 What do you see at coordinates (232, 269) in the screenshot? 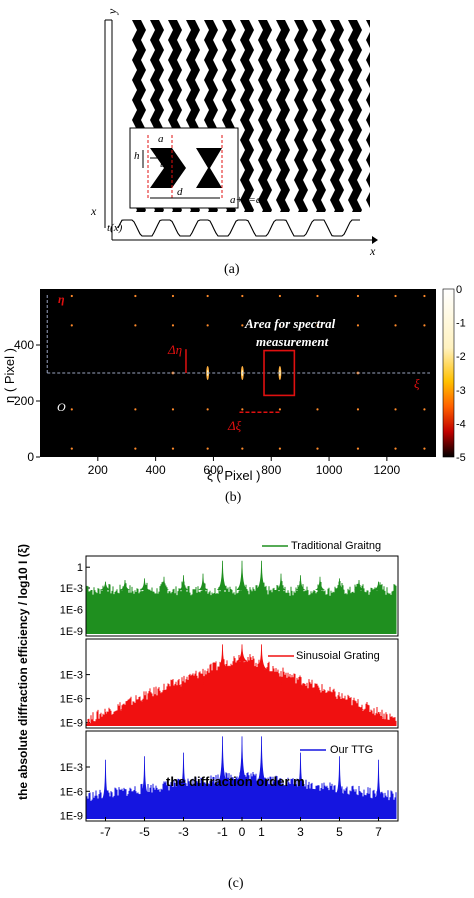
I see `panel-a-label: (a)` at bounding box center [232, 269].